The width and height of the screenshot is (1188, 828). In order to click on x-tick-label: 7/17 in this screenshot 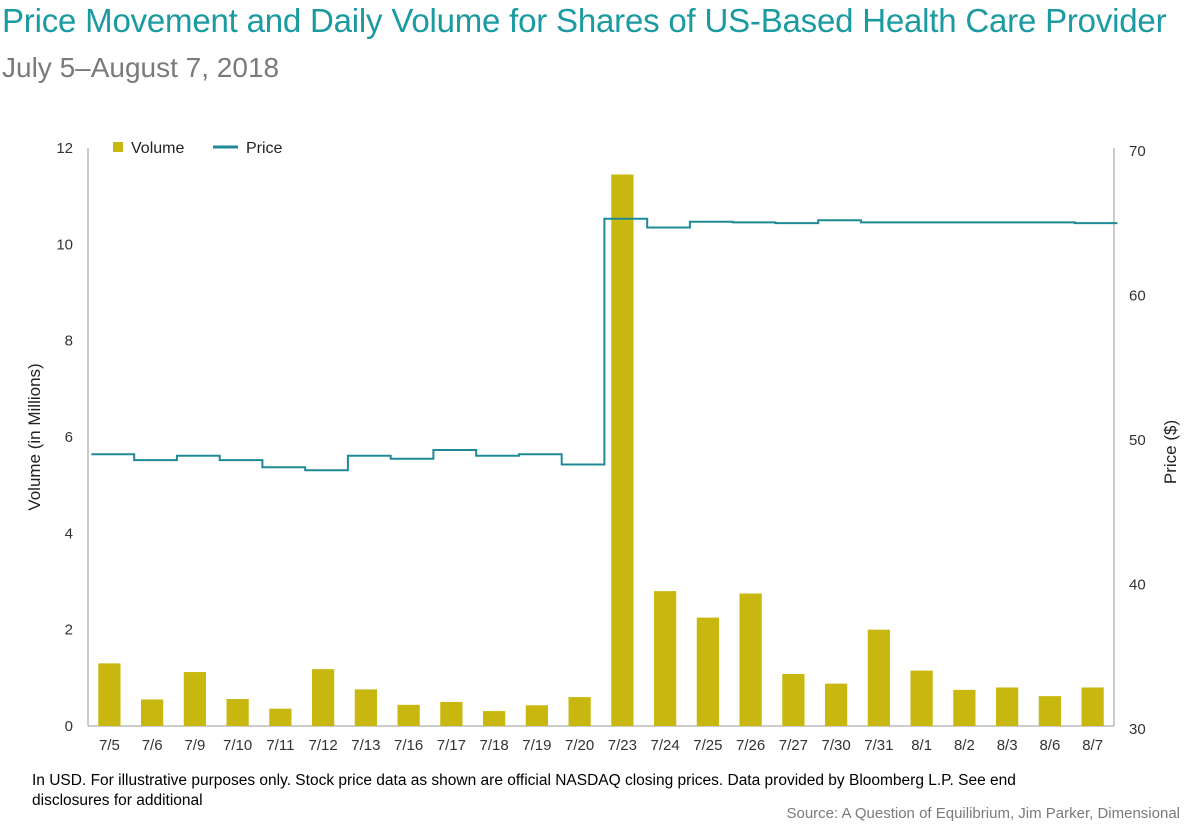, I will do `click(451, 745)`.